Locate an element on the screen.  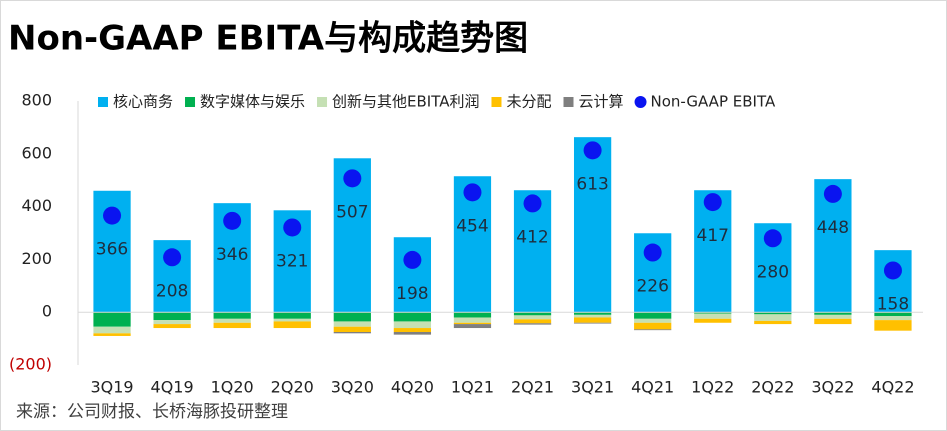
value-label: 454 is located at coordinates (472, 226).